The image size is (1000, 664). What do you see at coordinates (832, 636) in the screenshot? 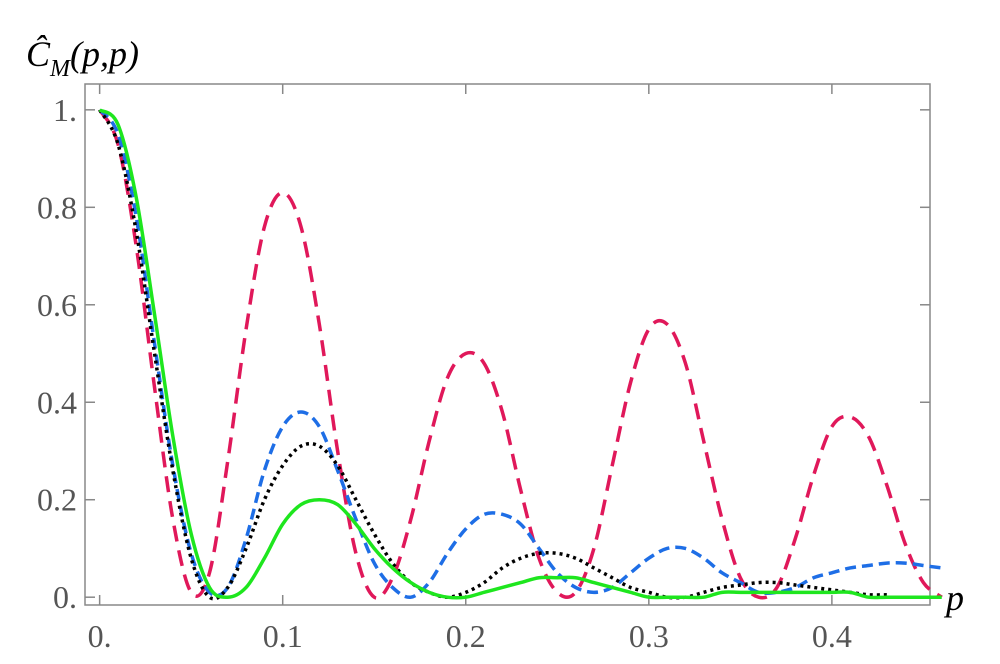
I see `x-tick-label: 0.4` at bounding box center [832, 636].